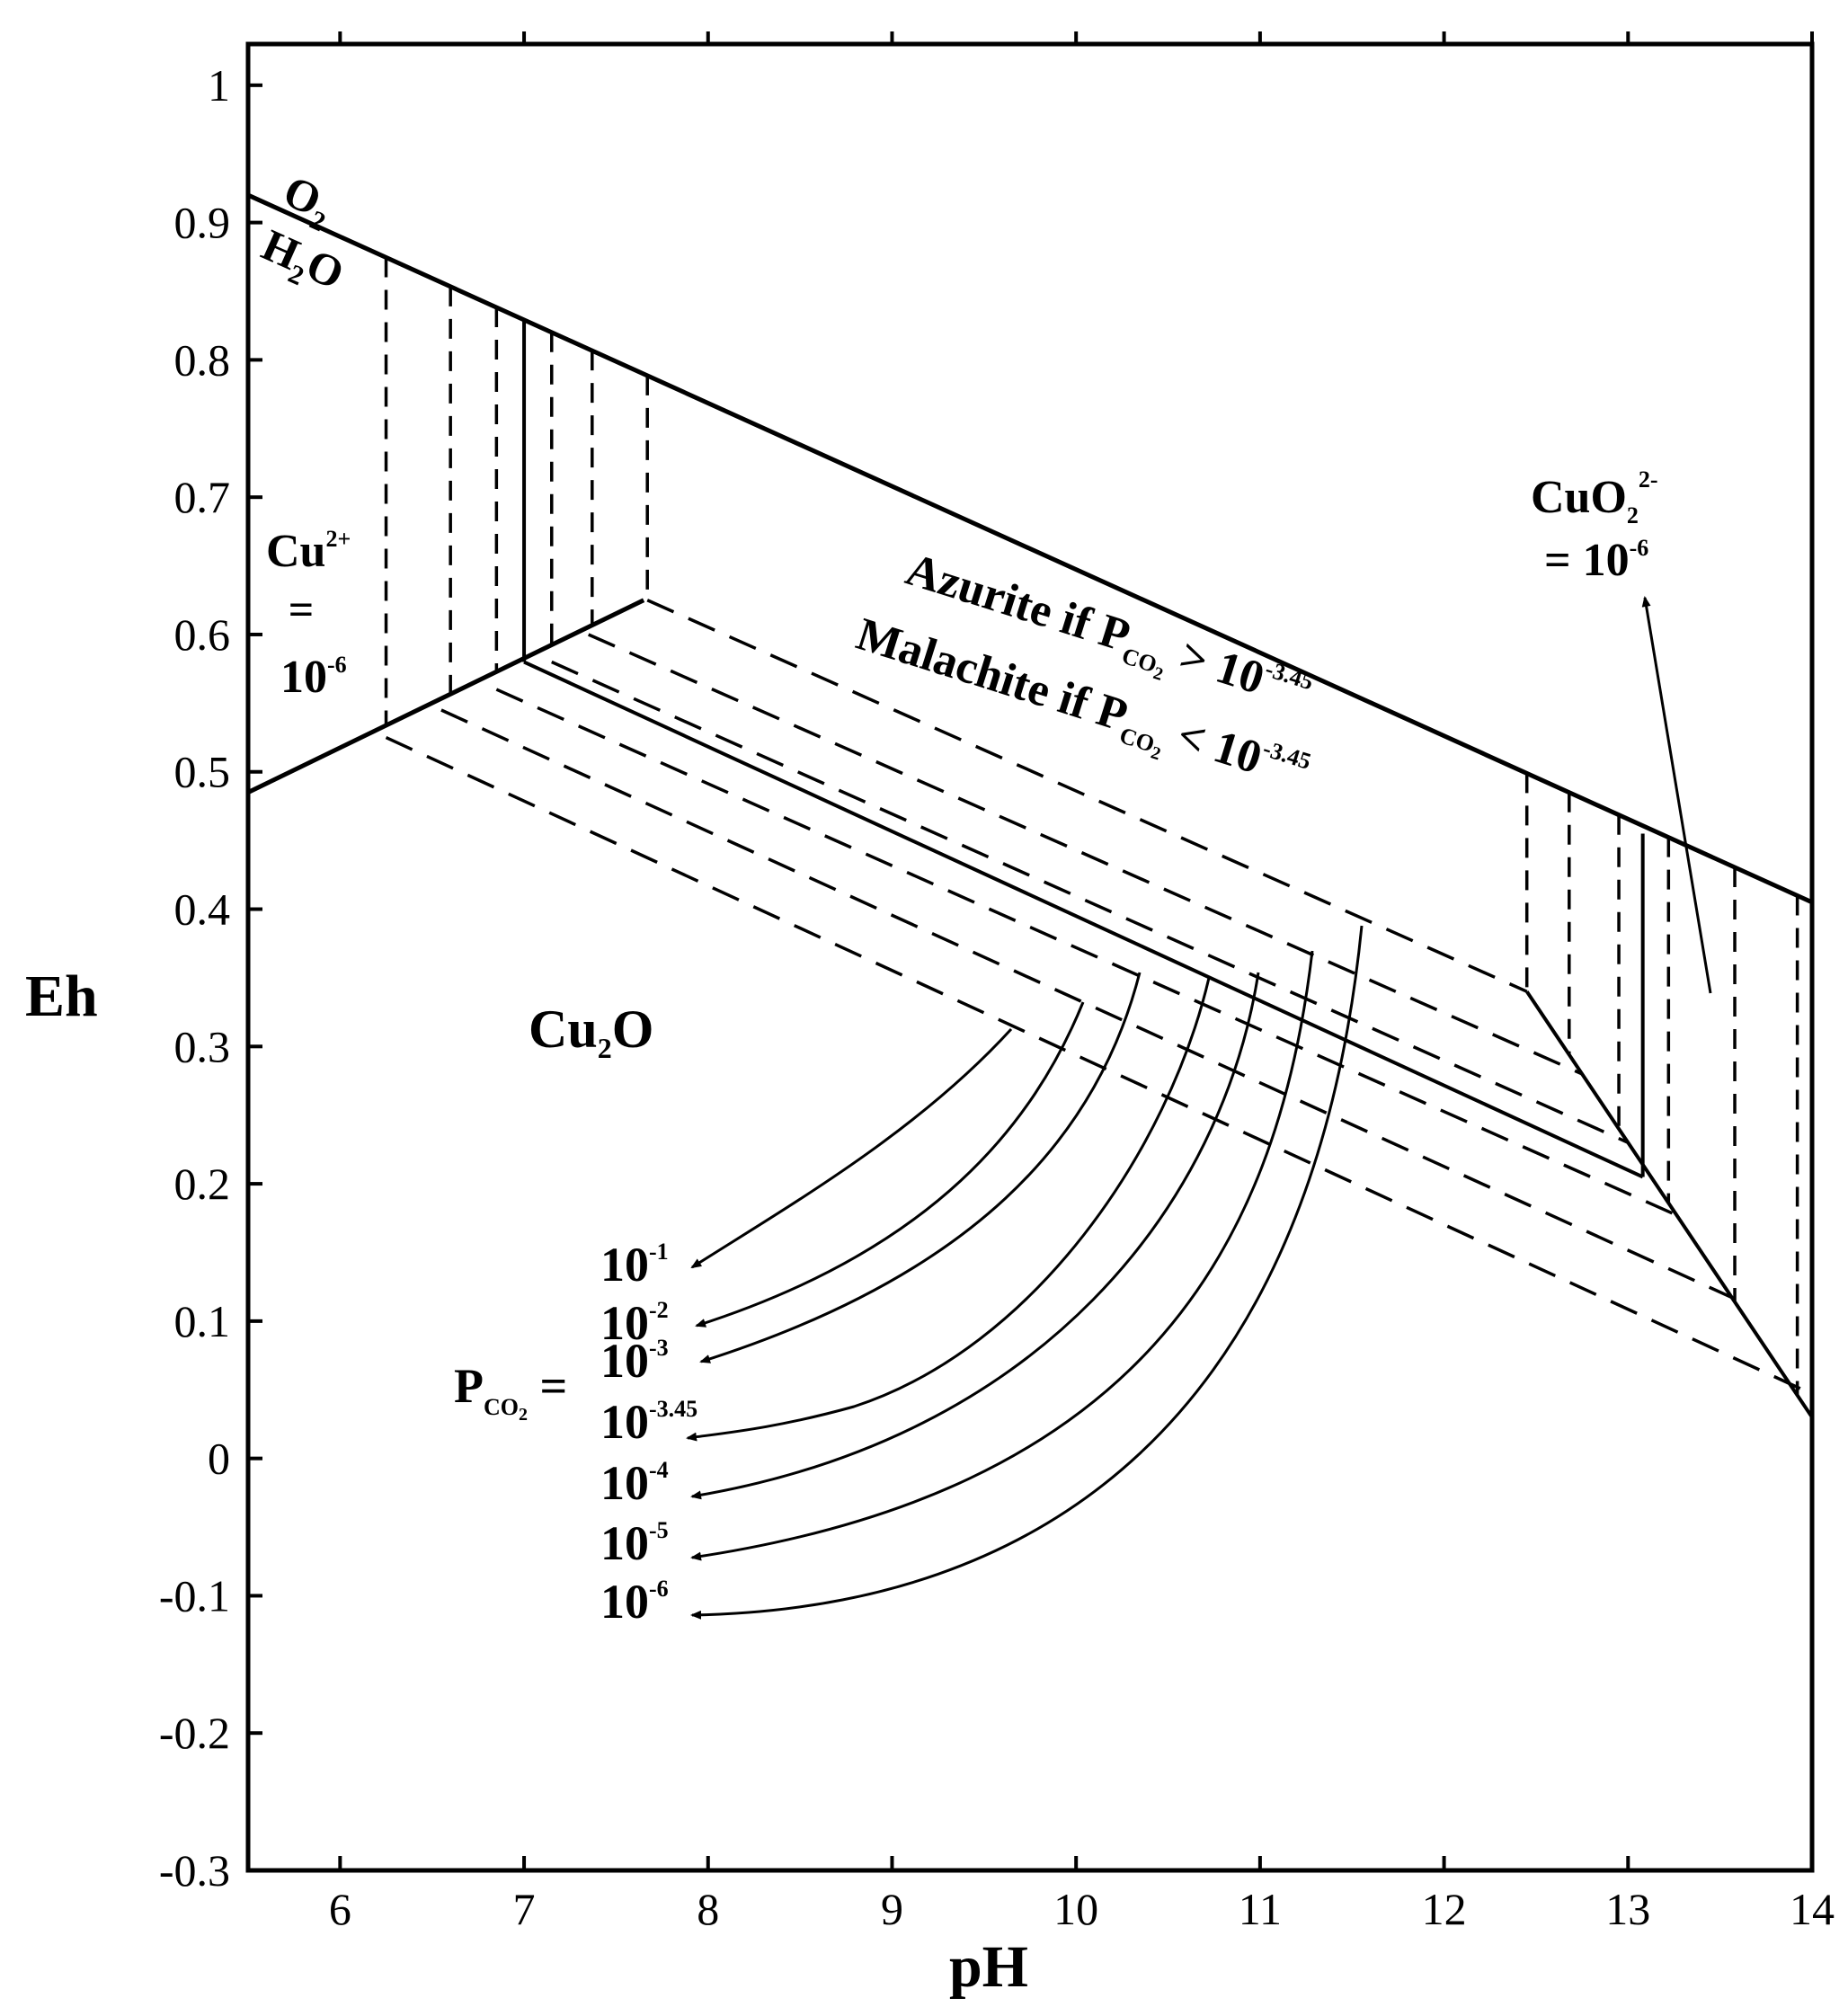  What do you see at coordinates (194, 1595) in the screenshot?
I see `y-tick-label--0.1: -0.1` at bounding box center [194, 1595].